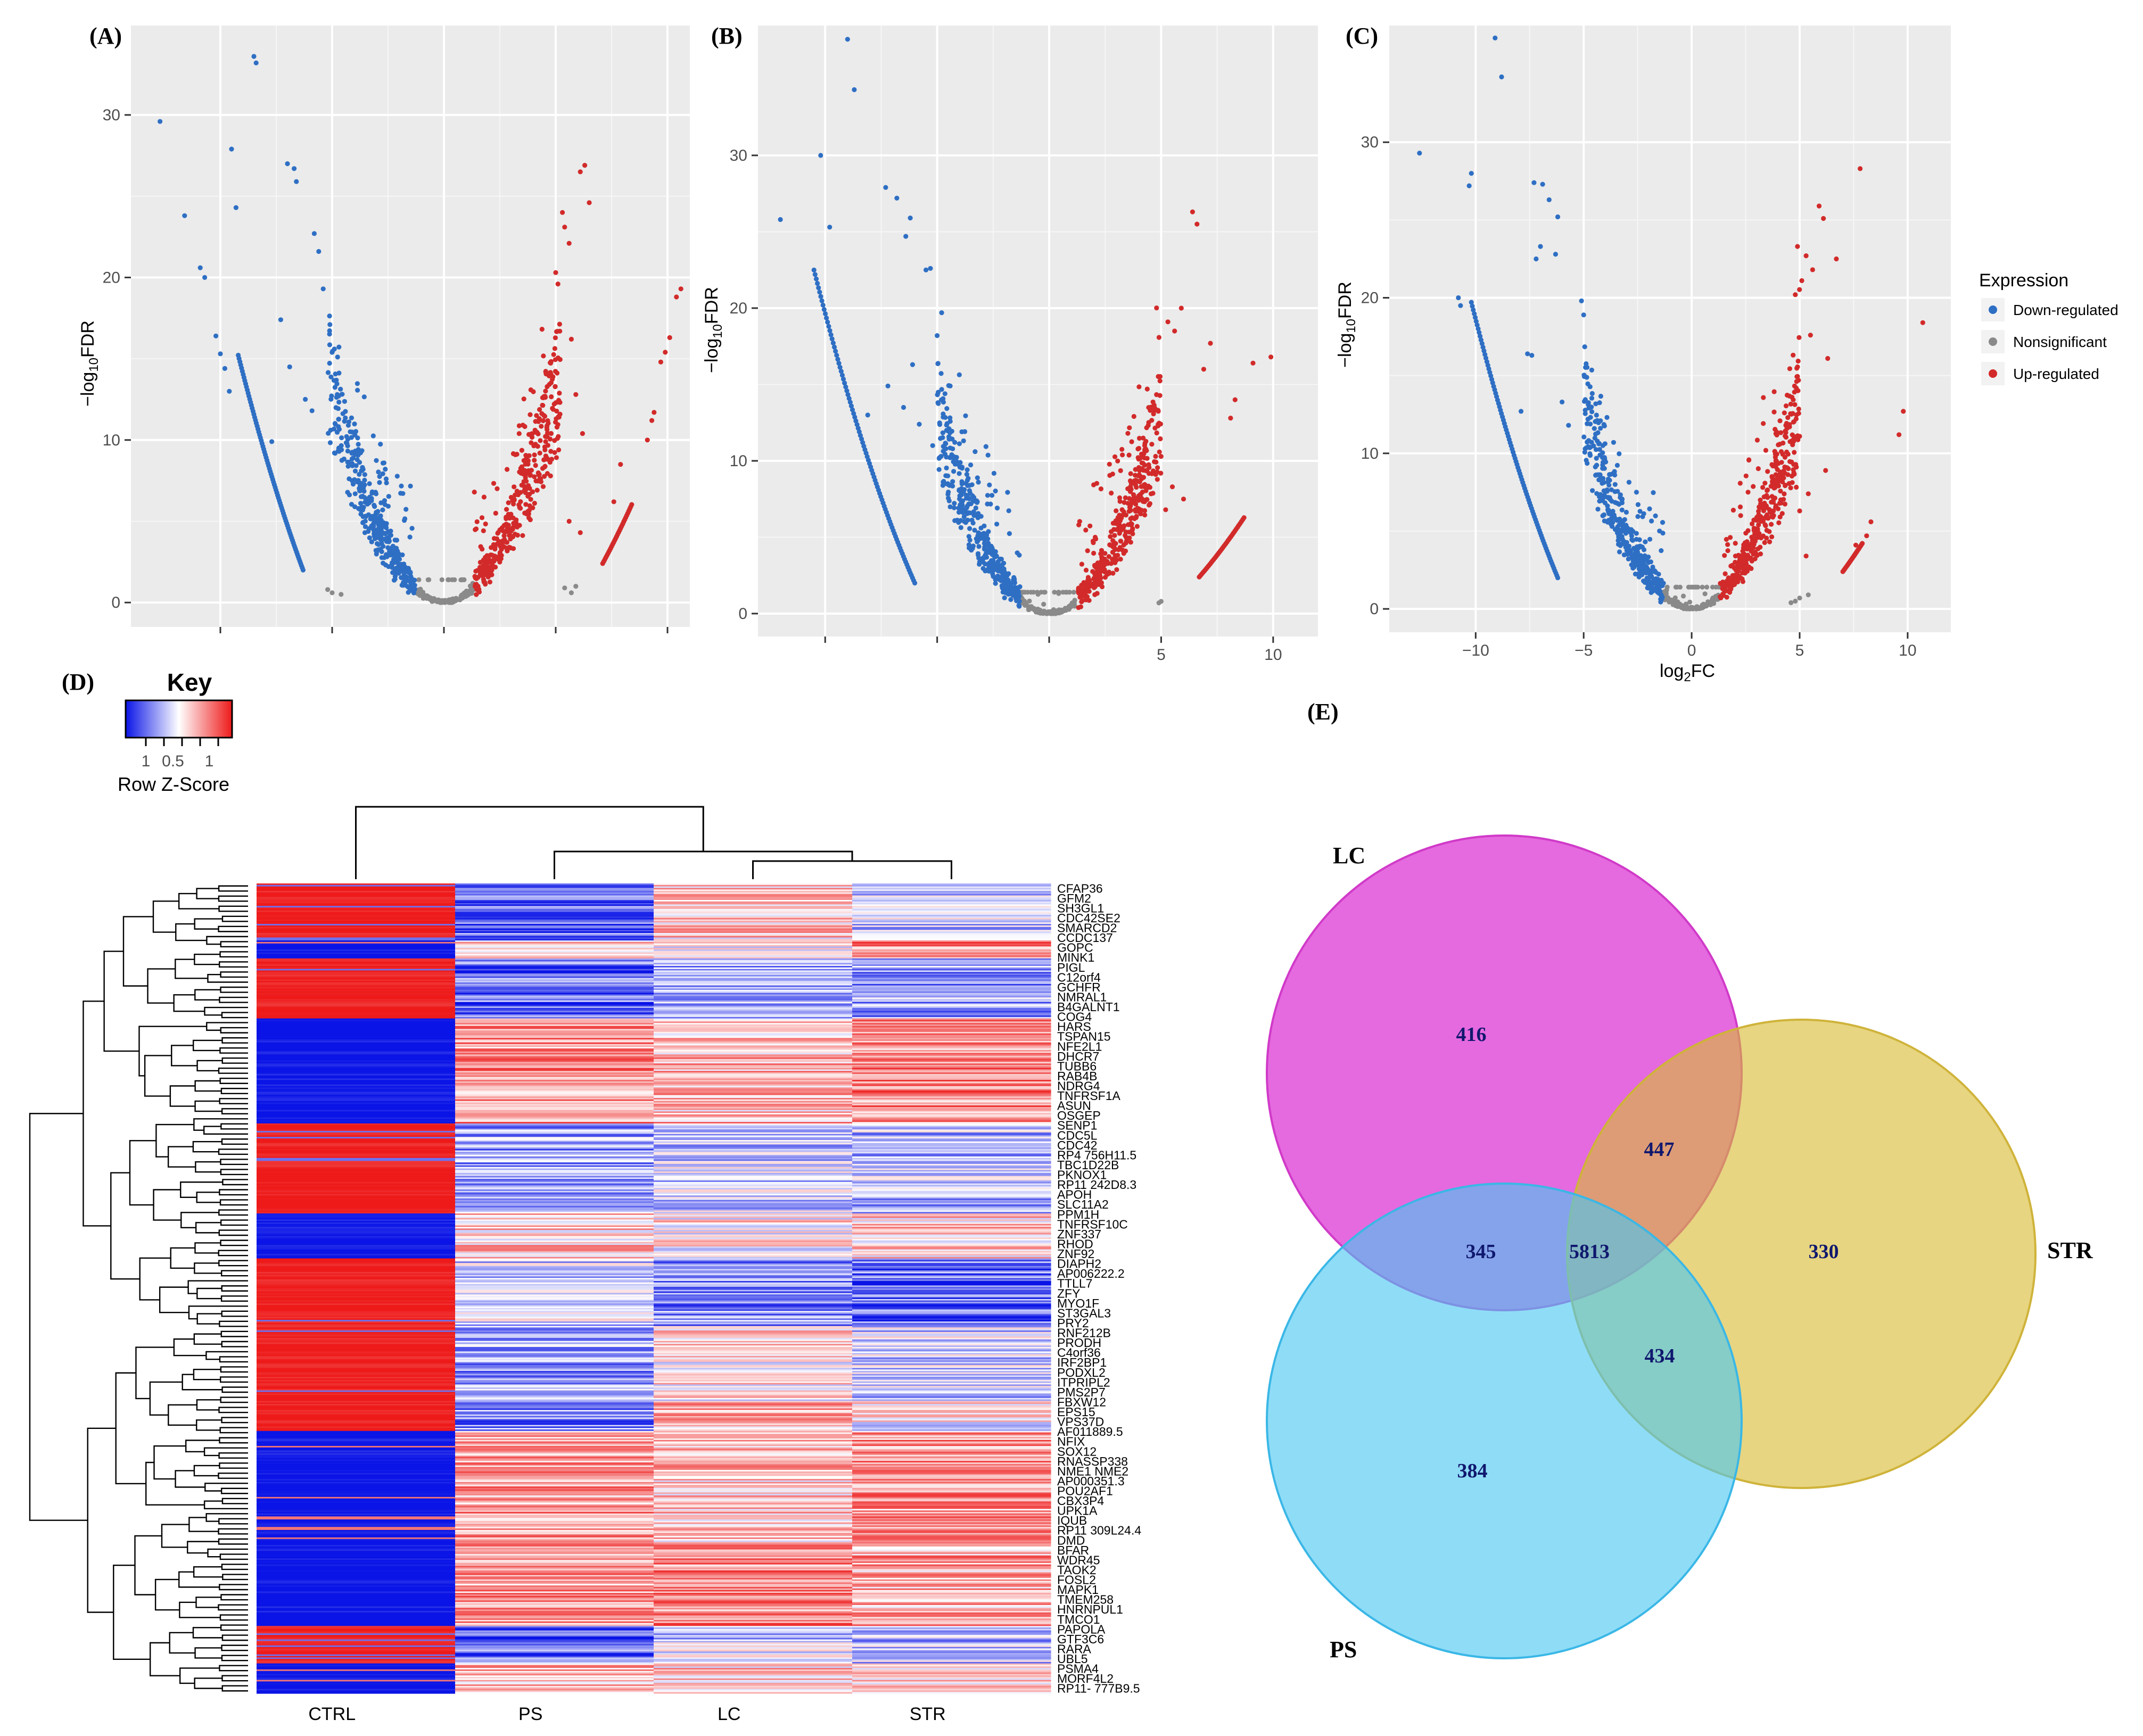 This screenshot has width=2143, height=1736. What do you see at coordinates (2056, 374) in the screenshot?
I see `legend-label: Up-regulated` at bounding box center [2056, 374].